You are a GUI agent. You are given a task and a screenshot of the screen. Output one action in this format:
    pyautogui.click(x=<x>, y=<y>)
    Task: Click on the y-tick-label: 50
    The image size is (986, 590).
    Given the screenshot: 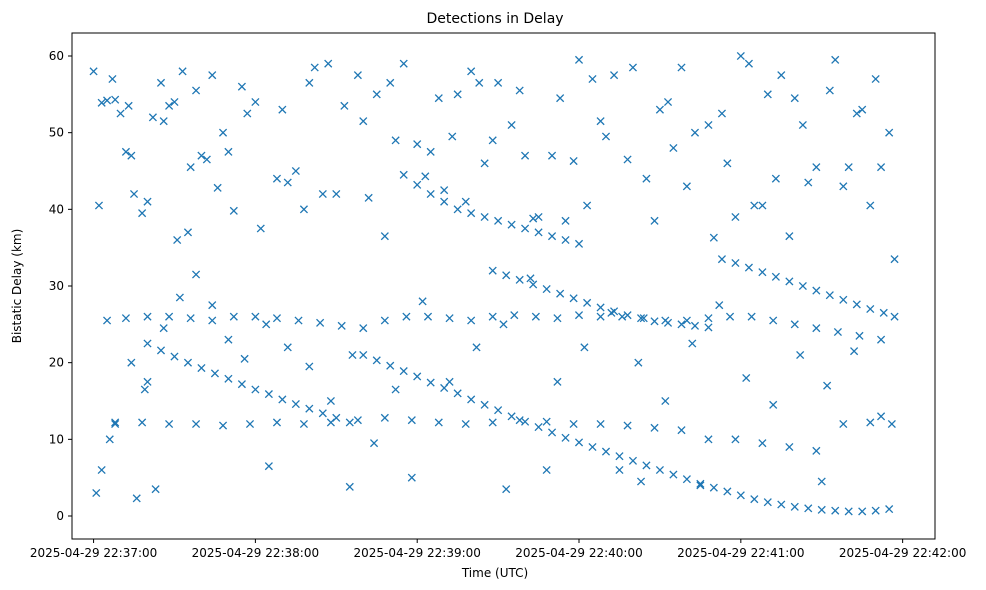 What is the action you would take?
    pyautogui.click(x=56, y=133)
    